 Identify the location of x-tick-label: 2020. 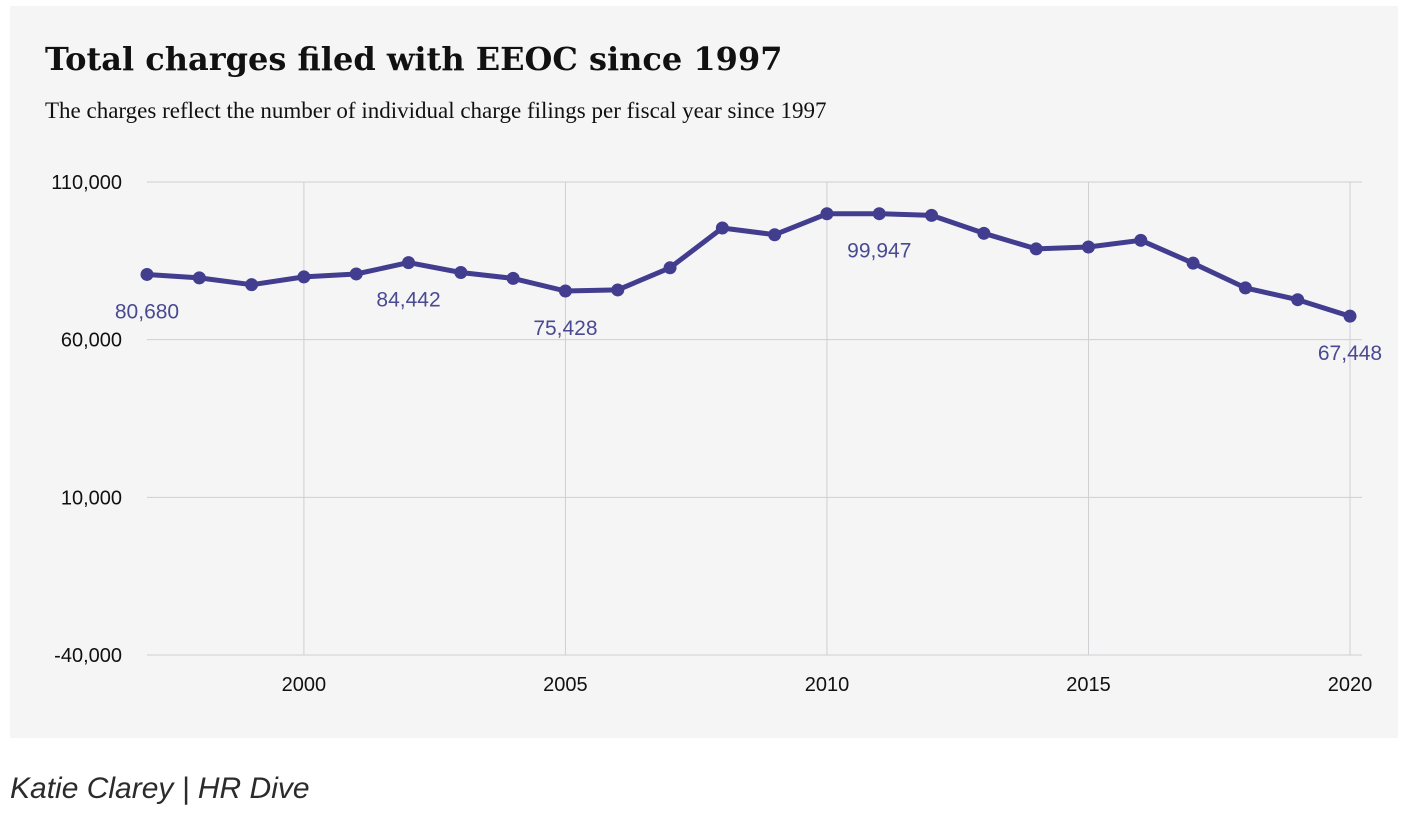
(1350, 685).